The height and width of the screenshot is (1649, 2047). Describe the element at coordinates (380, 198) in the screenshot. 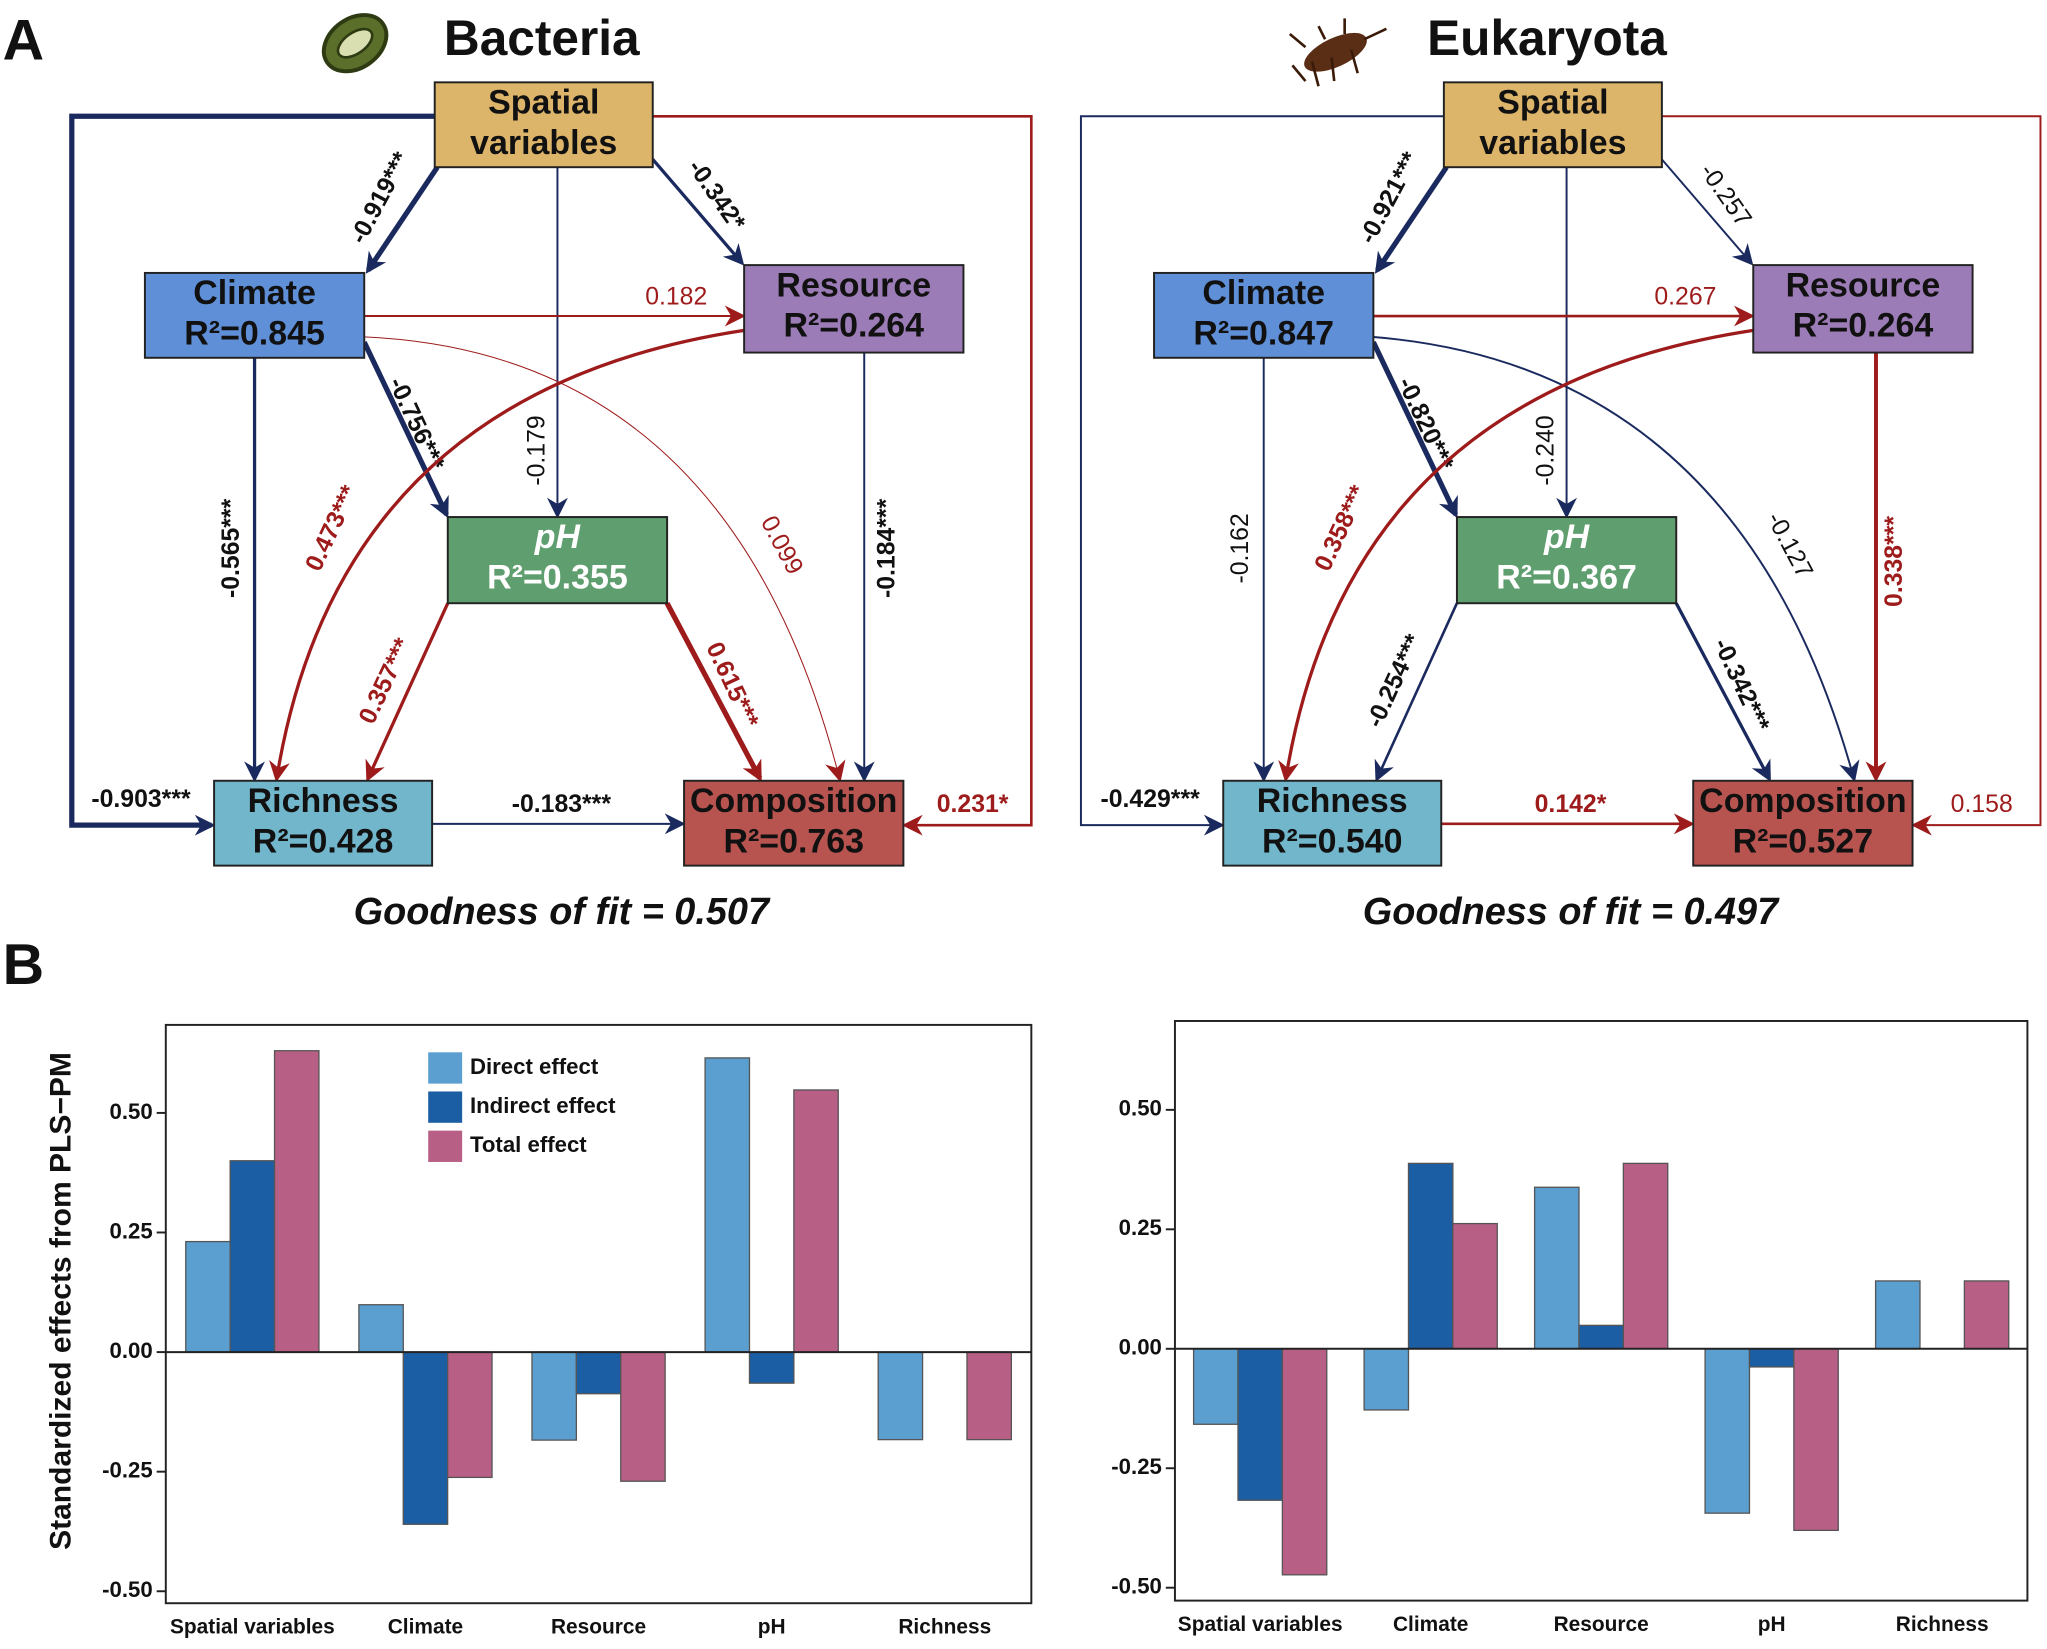

I see `edge-label: -0.919***` at that location.